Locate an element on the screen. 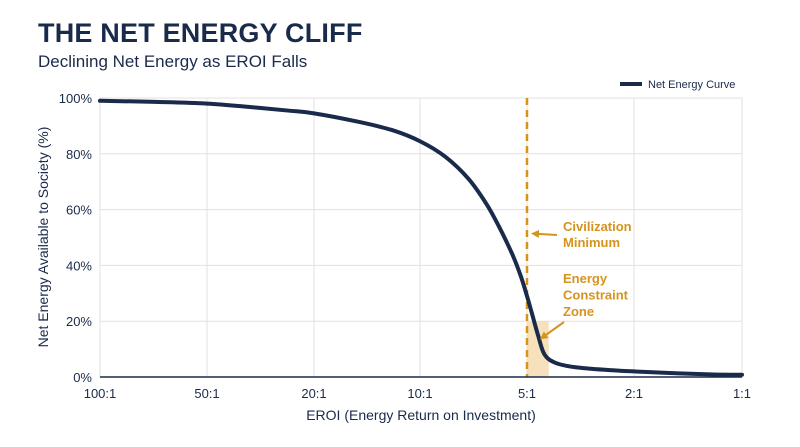 The width and height of the screenshot is (800, 447). y-tick-label: 40% is located at coordinates (79, 265).